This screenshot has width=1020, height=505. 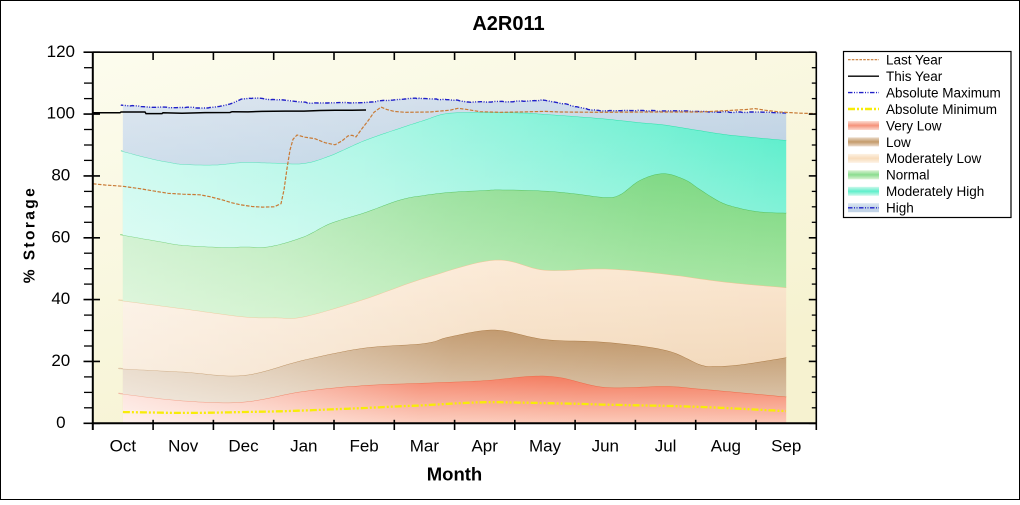 I want to click on svg-text: Nov, so click(x=183, y=446).